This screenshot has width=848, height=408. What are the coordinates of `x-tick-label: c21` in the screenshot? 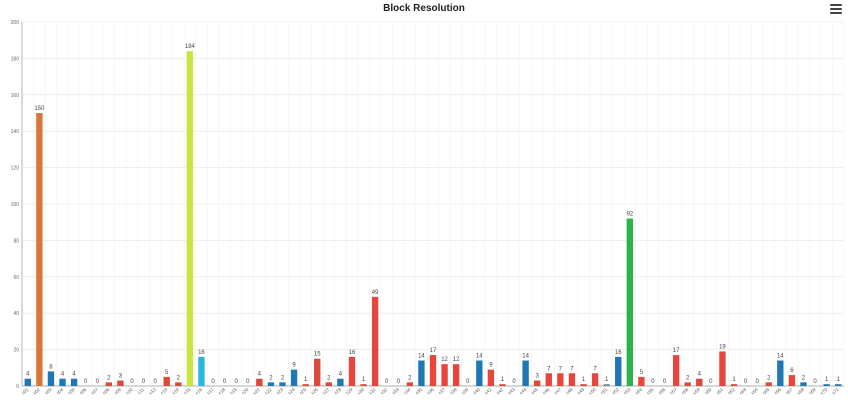 It's located at (256, 391).